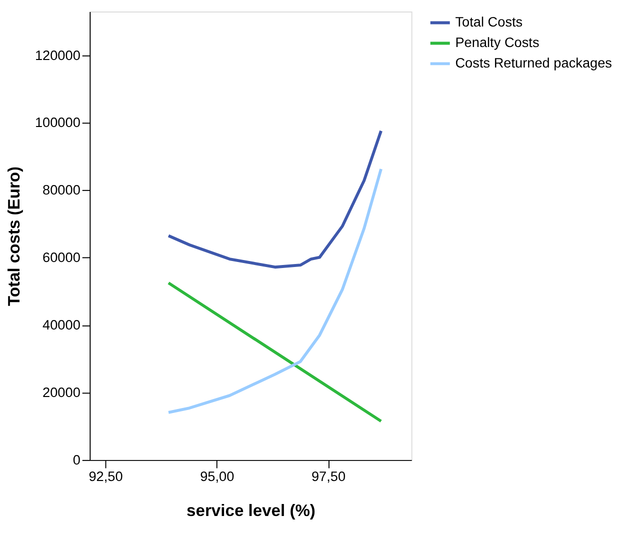  I want to click on x-axis-title: service level (%), so click(251, 510).